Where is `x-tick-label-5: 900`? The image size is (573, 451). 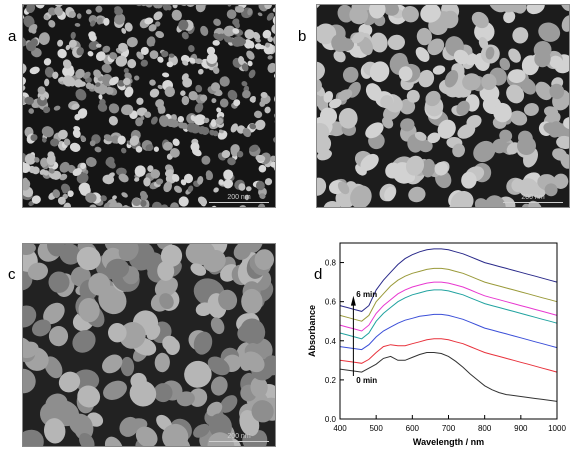 x-tick-label-5: 900 is located at coordinates (521, 428).